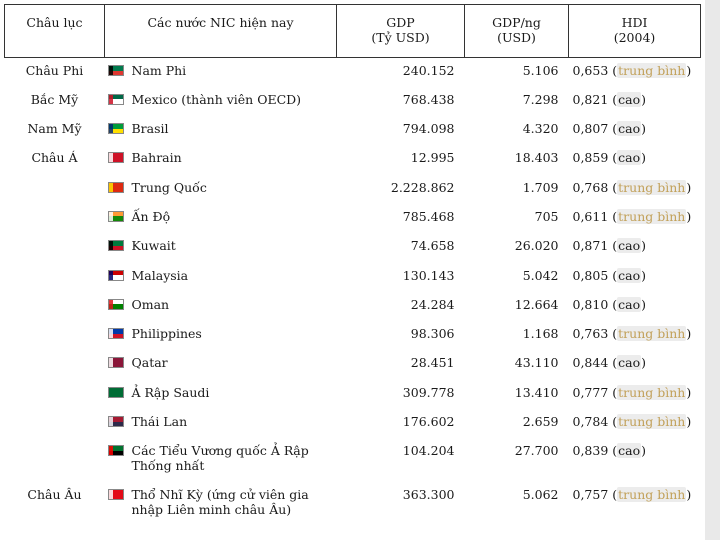 This screenshot has width=720, height=540. I want to click on gdp-cell: 98.306, so click(432, 334).